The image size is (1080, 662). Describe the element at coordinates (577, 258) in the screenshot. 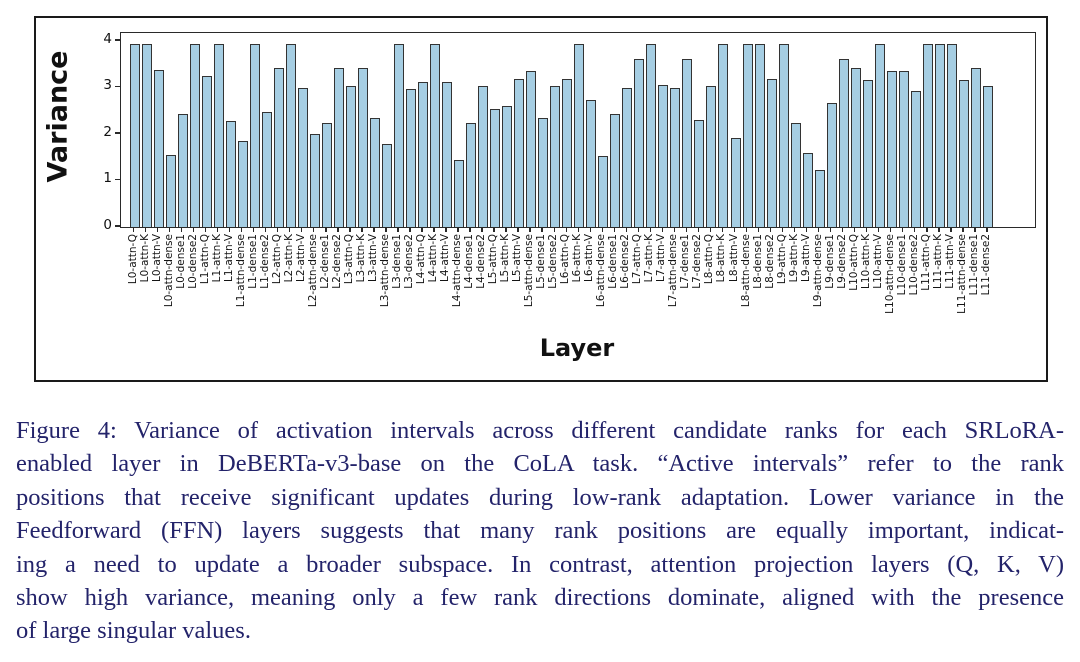

I see `x-tick-label: L6-attn-K` at that location.